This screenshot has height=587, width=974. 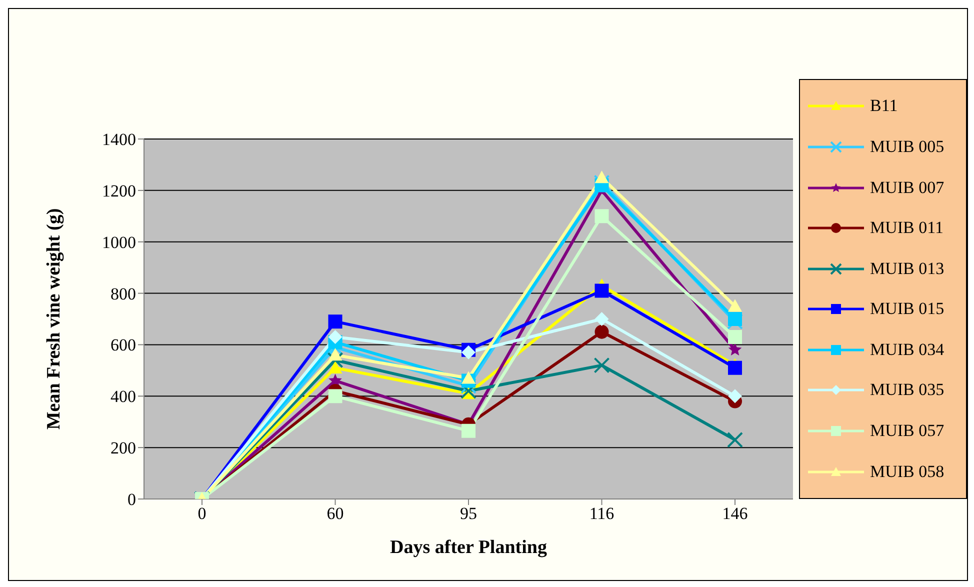 What do you see at coordinates (119, 140) in the screenshot?
I see `y-tick-label: 1400` at bounding box center [119, 140].